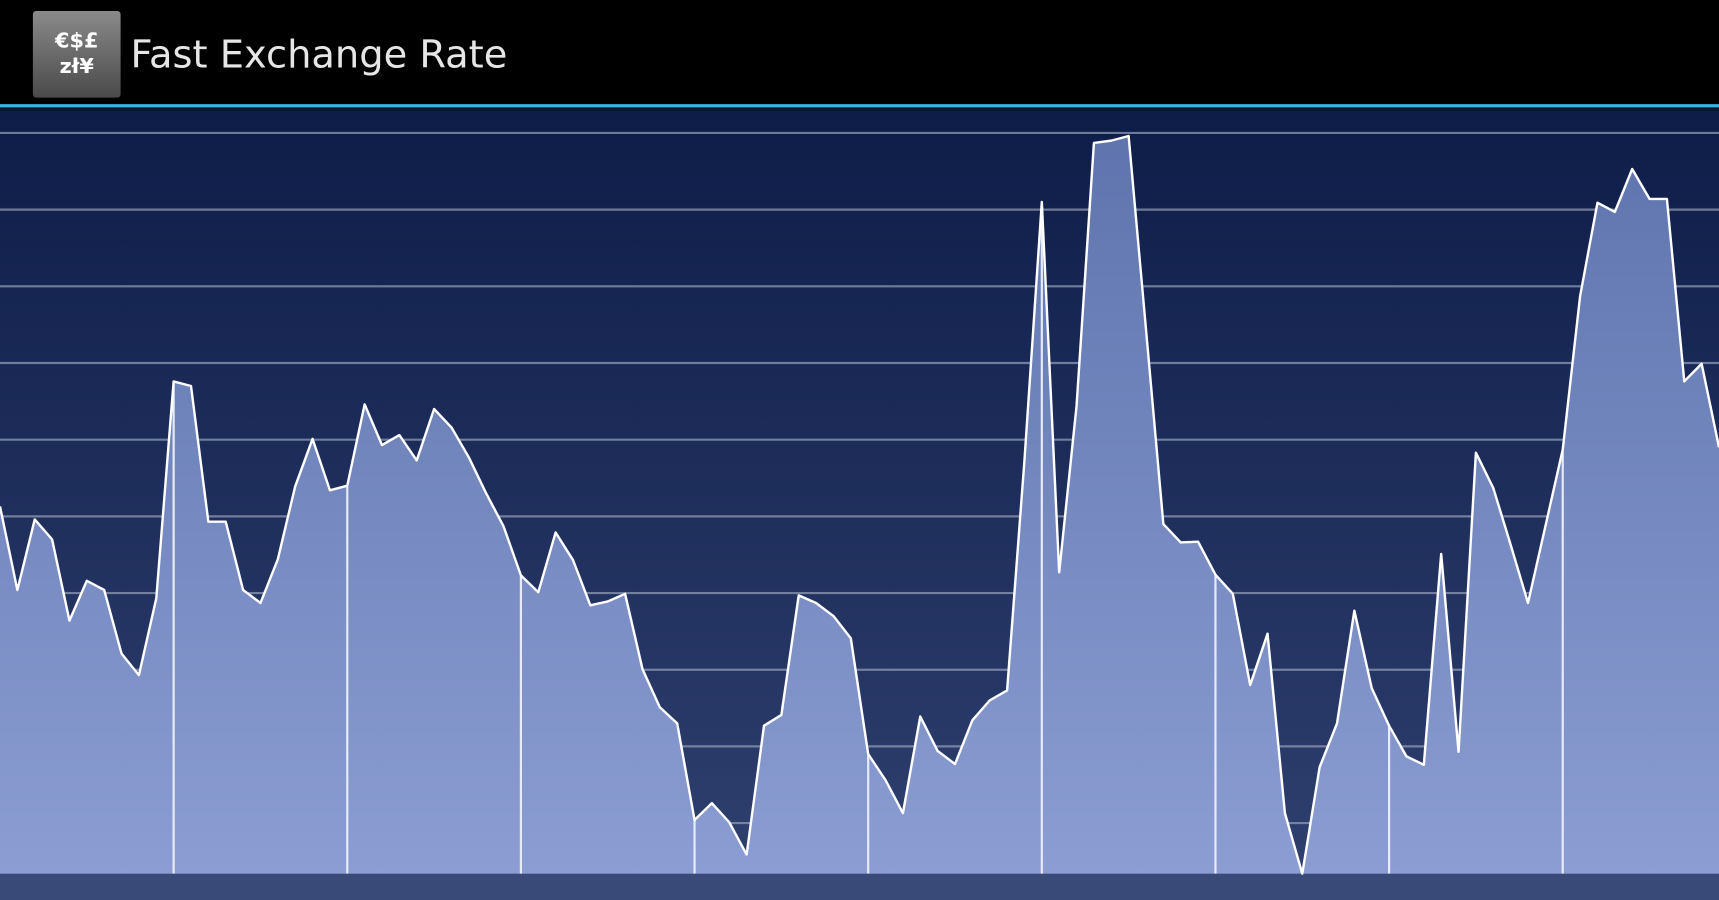  I want to click on app-icon, so click(76, 54).